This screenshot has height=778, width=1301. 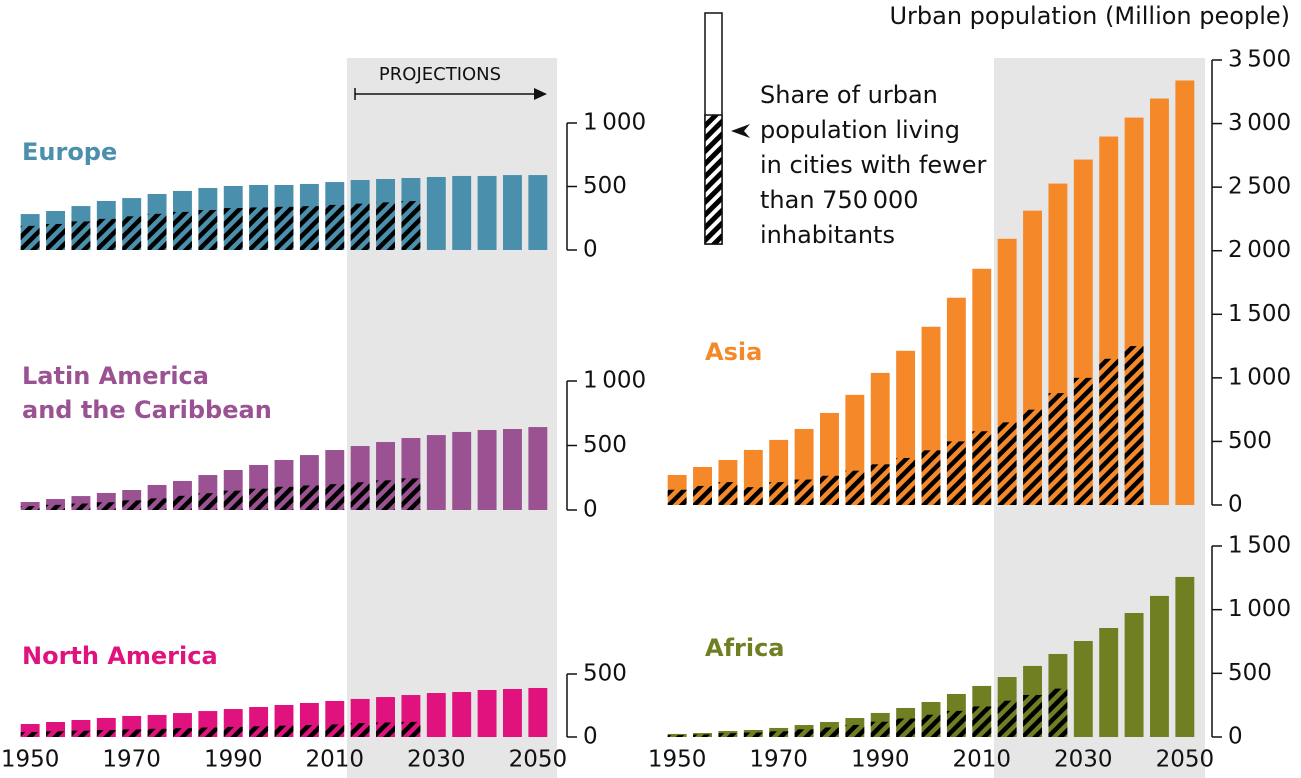 What do you see at coordinates (452, 418) in the screenshot?
I see `projection-shade` at bounding box center [452, 418].